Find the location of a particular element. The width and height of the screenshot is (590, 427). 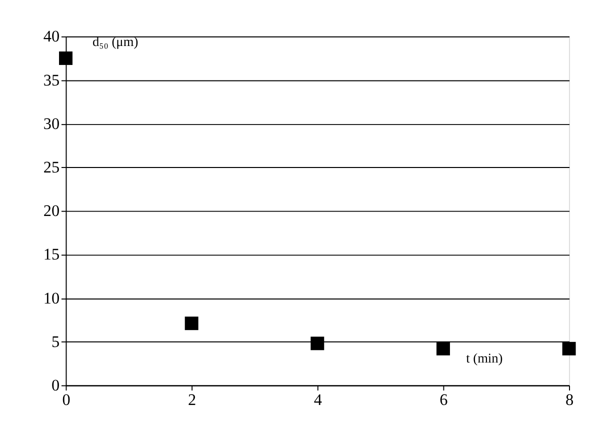

y-tick-label: 5 is located at coordinates (55, 341).